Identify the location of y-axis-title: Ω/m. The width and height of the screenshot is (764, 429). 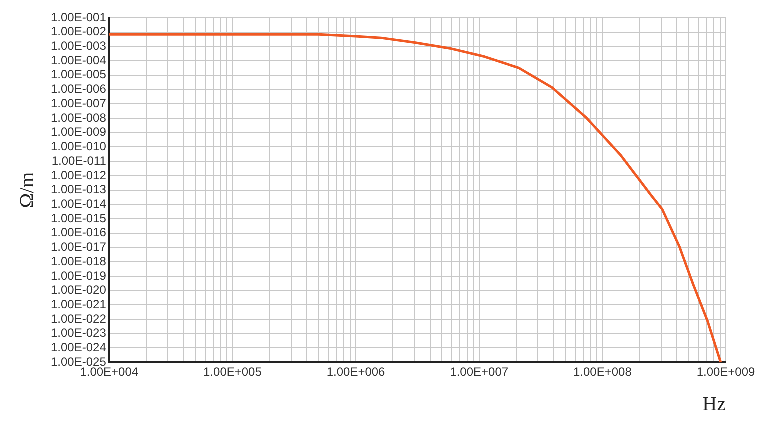
(27, 190).